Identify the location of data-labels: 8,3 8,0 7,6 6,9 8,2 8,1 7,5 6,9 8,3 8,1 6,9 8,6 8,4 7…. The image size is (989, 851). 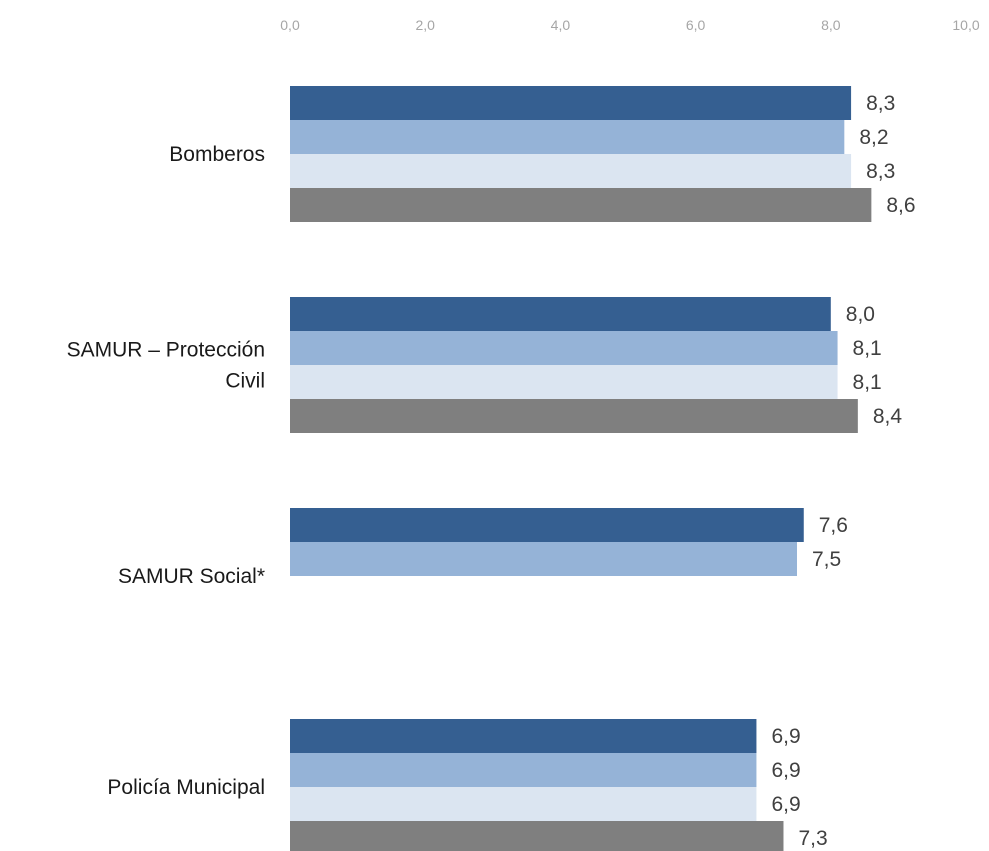
(843, 471).